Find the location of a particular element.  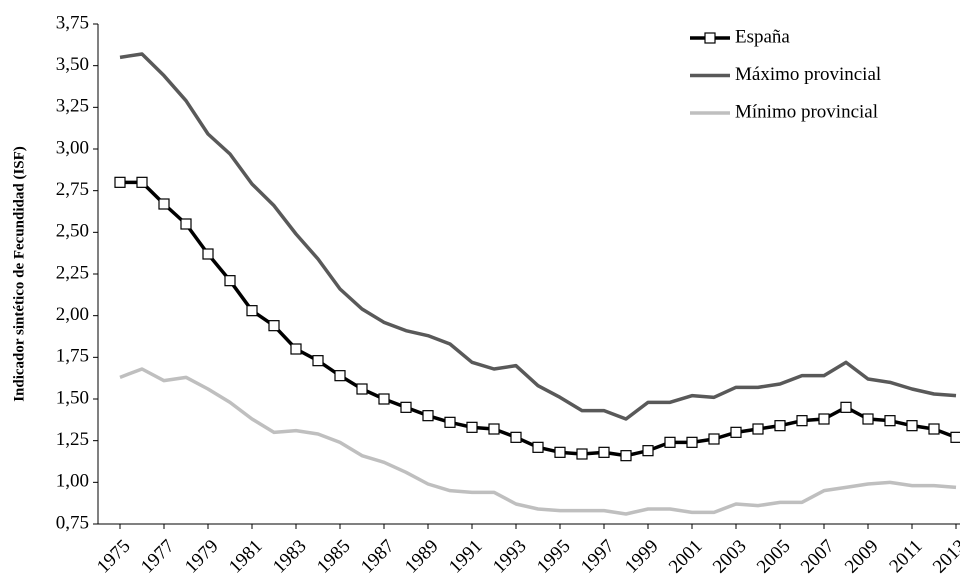

y-axis-label: Indicador sintético de Fecundidad (ISF) is located at coordinates (19, 274).